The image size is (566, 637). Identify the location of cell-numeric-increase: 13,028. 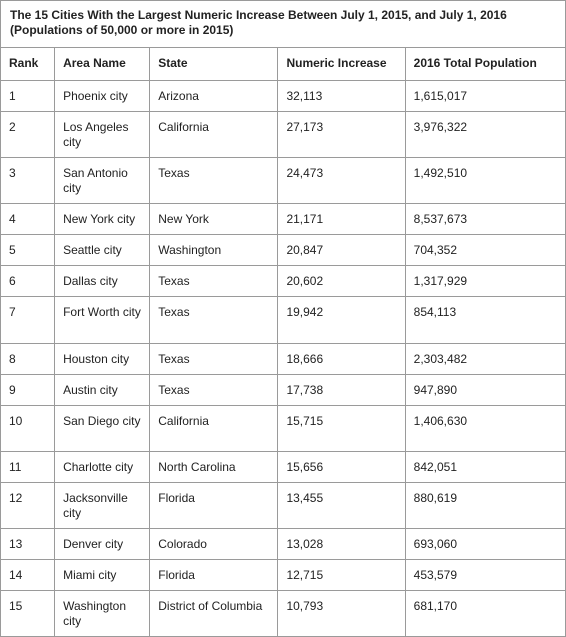
(341, 543).